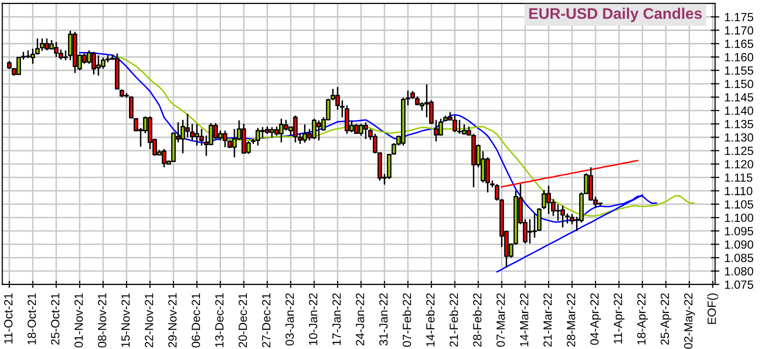  Describe the element at coordinates (689, 321) in the screenshot. I see `x-tick-label: 02-May-22` at that location.